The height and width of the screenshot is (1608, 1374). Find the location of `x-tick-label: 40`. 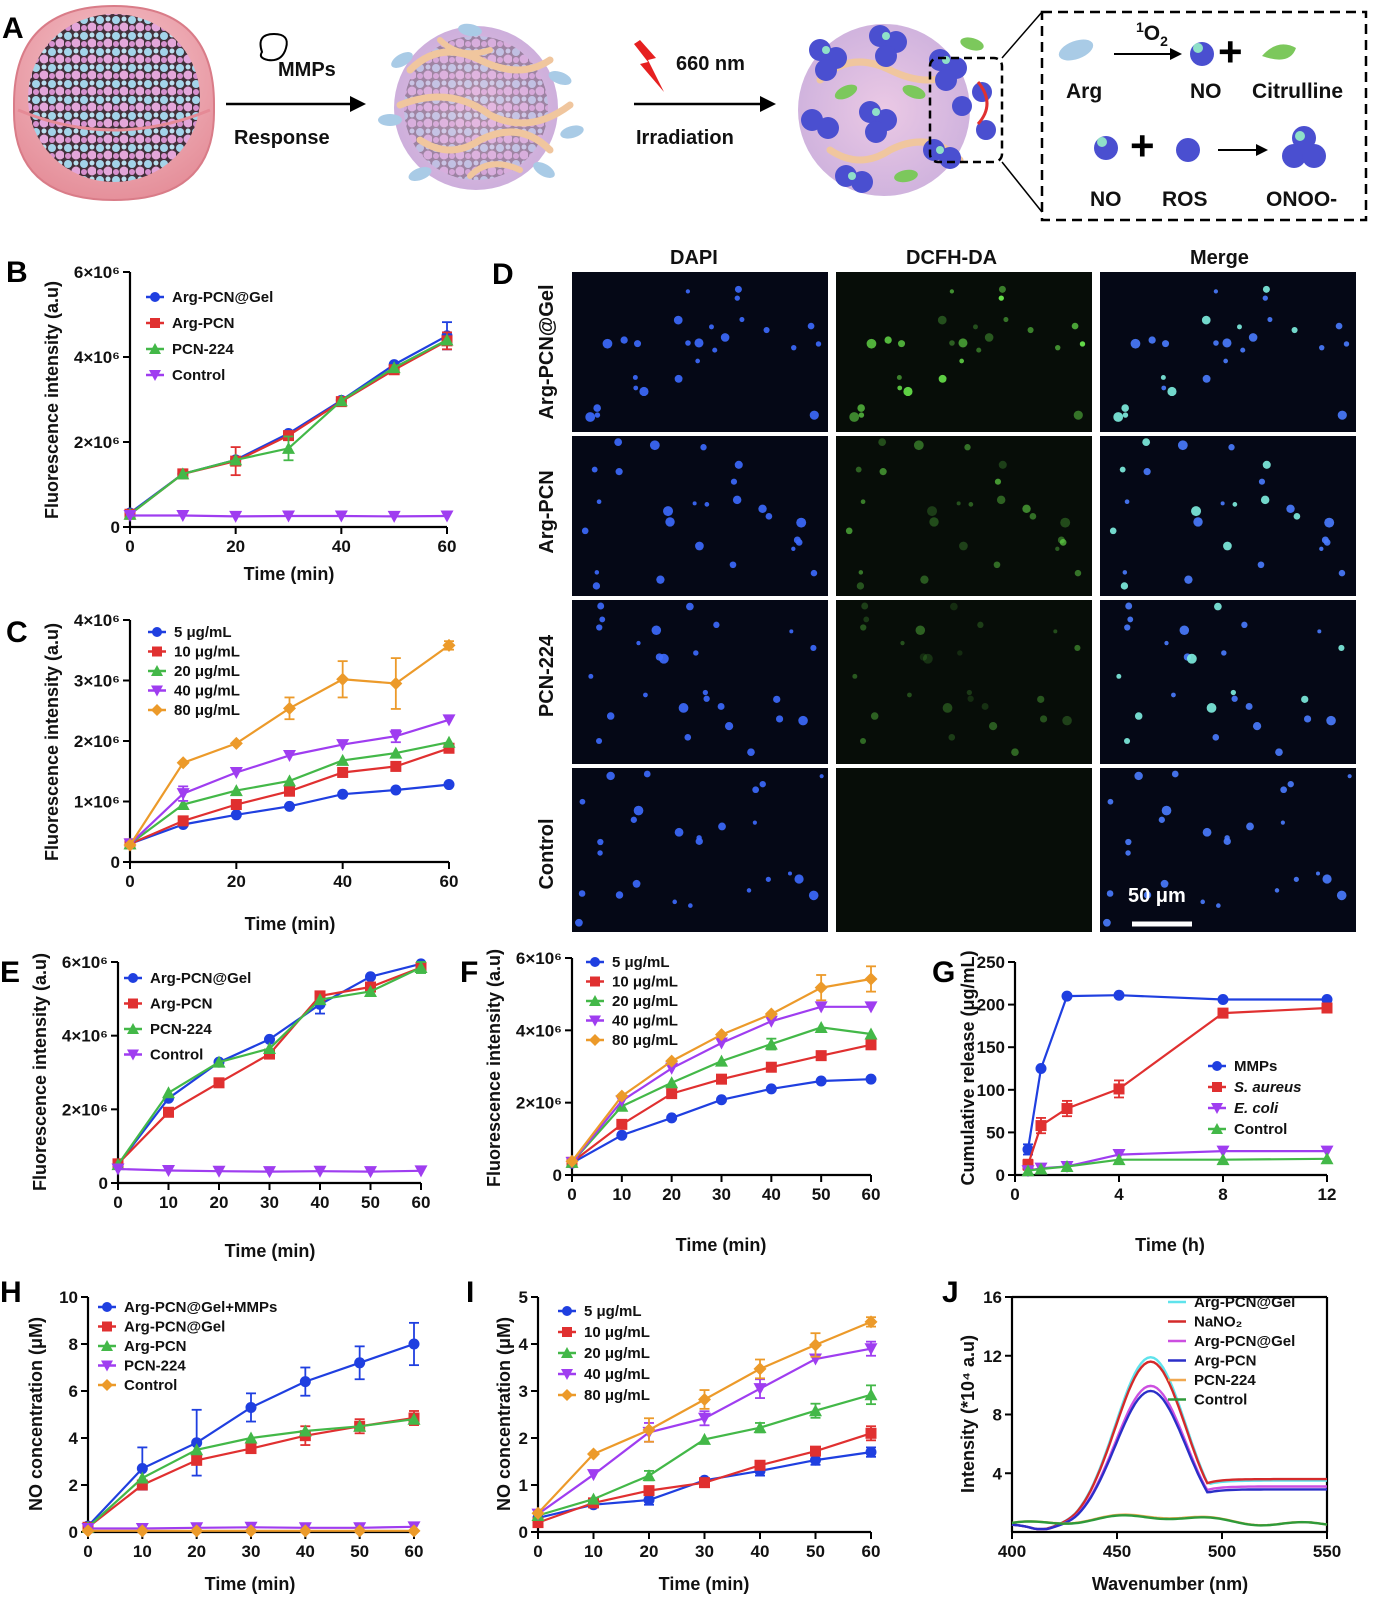

x-tick-label: 40 is located at coordinates (760, 1551).